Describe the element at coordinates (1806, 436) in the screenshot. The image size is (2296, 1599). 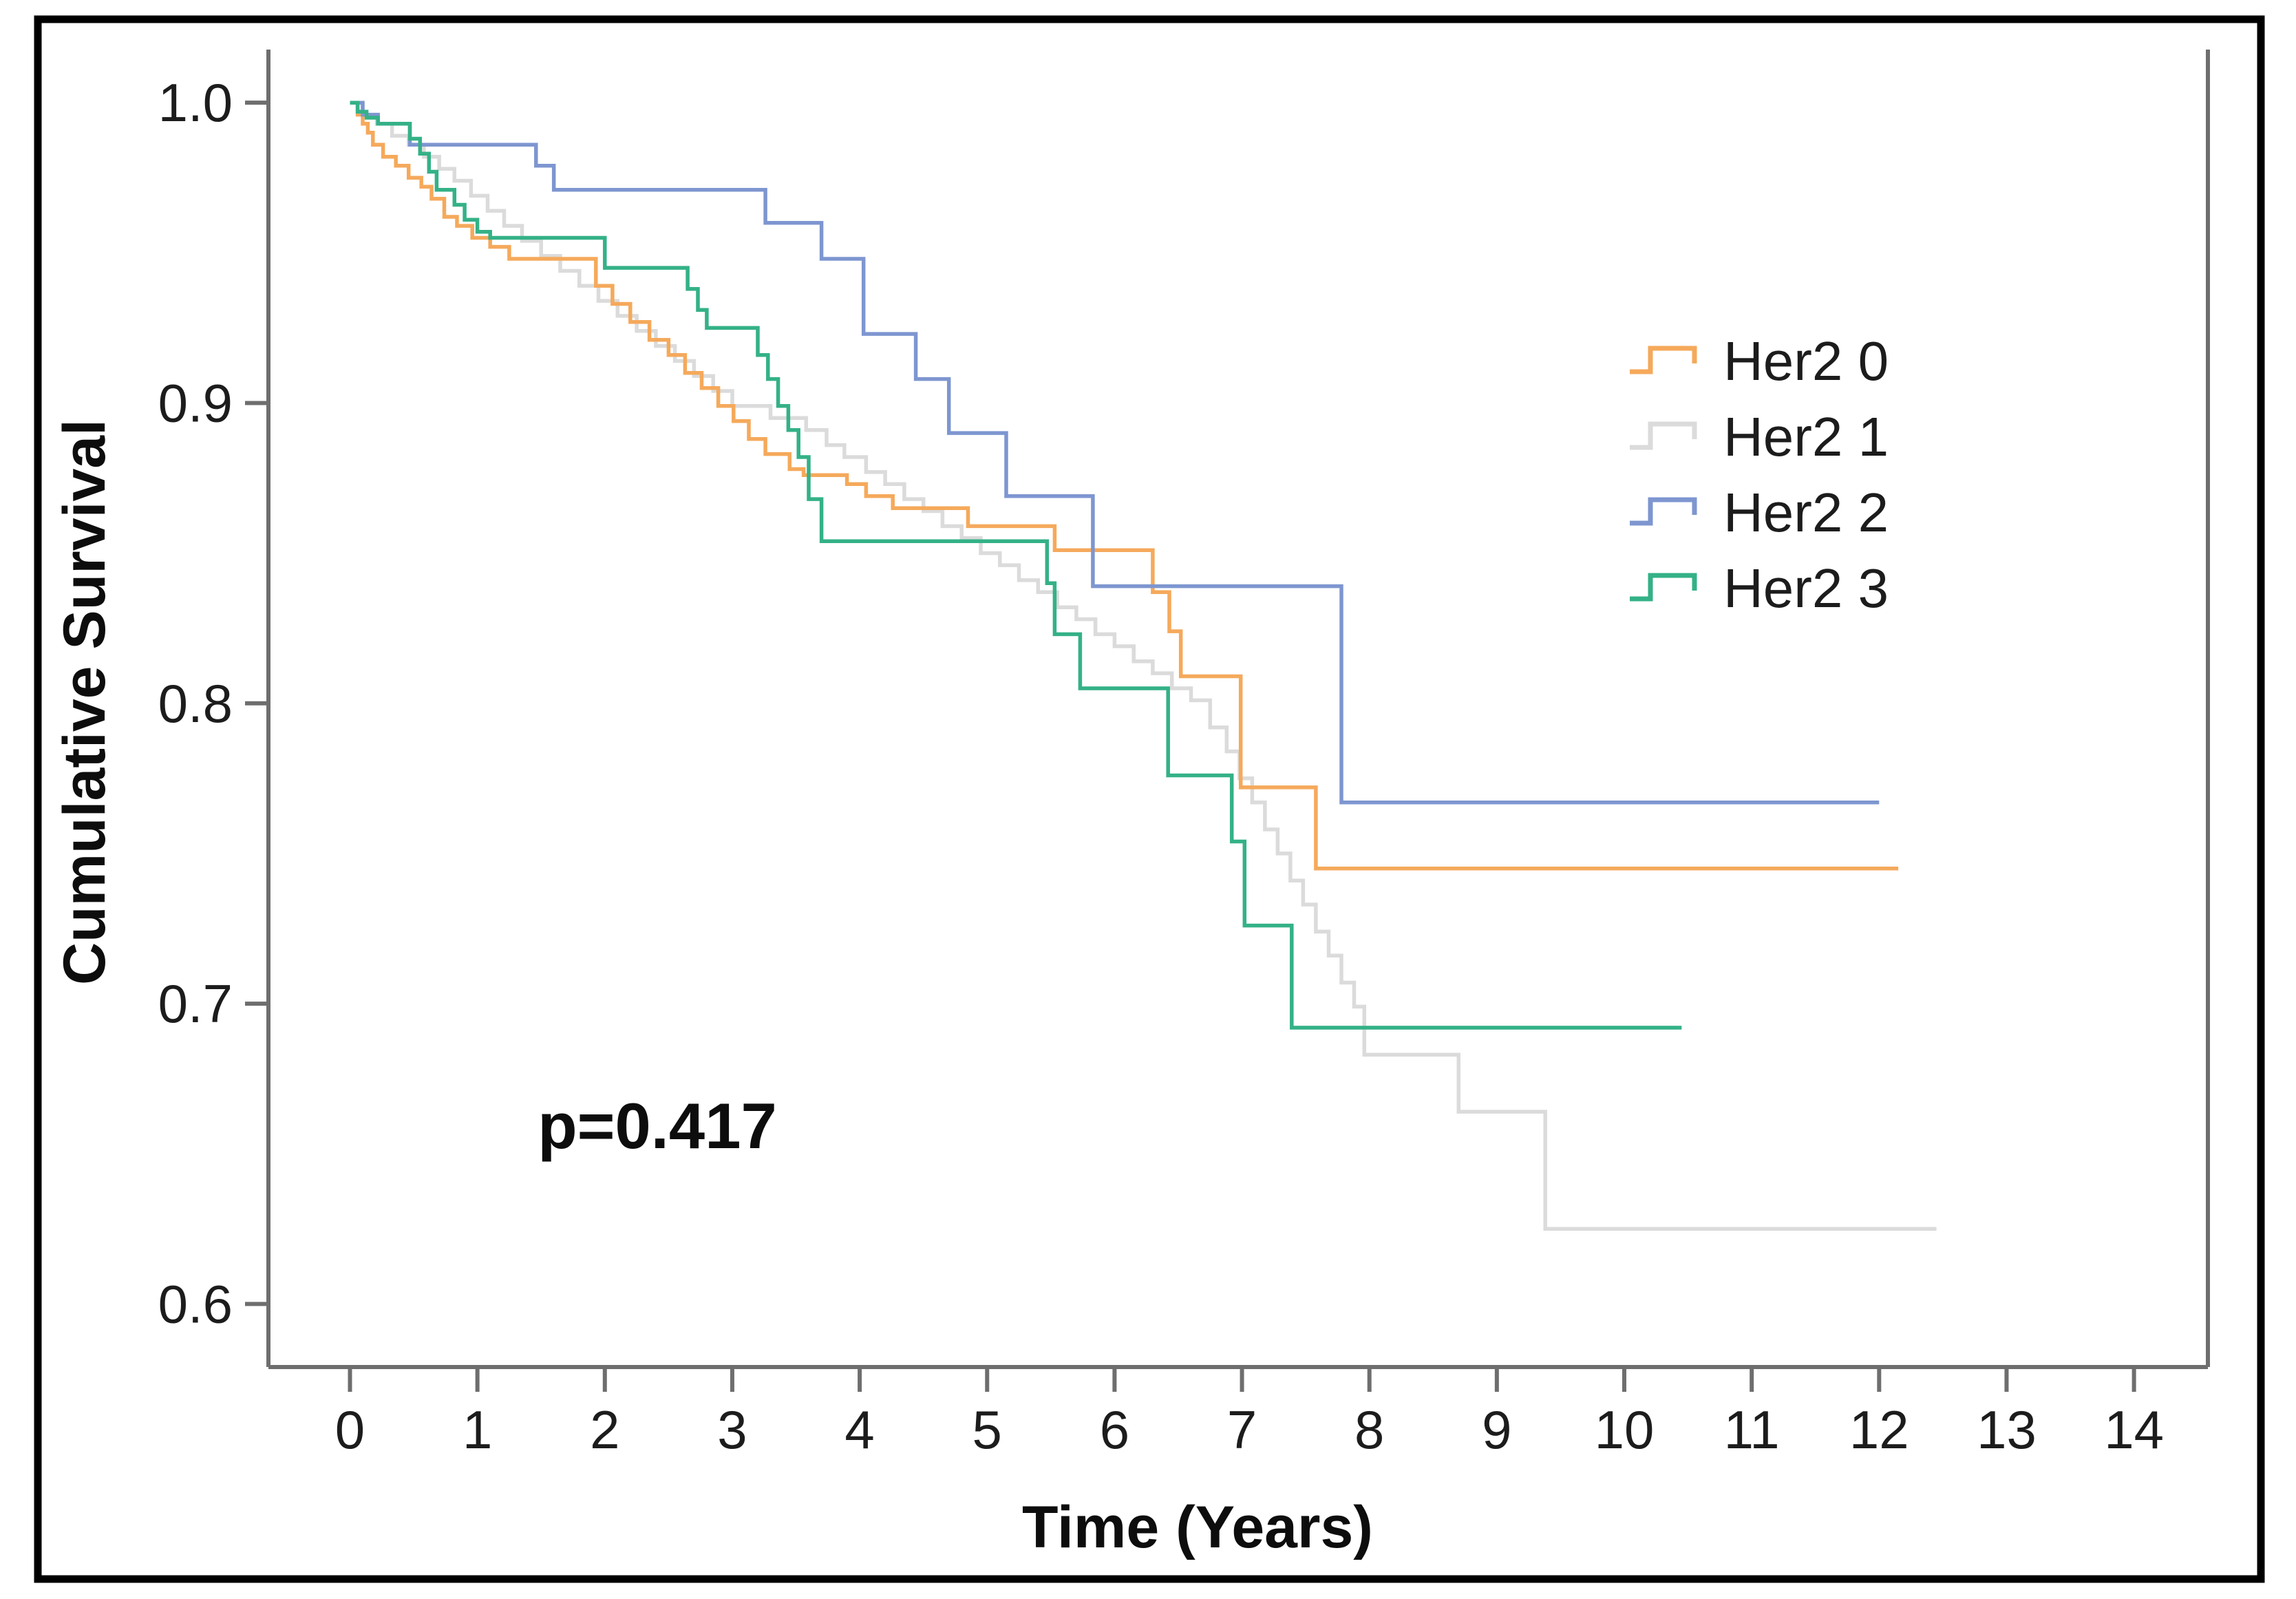
I see `legend-label-her2-1: Her2 1` at that location.